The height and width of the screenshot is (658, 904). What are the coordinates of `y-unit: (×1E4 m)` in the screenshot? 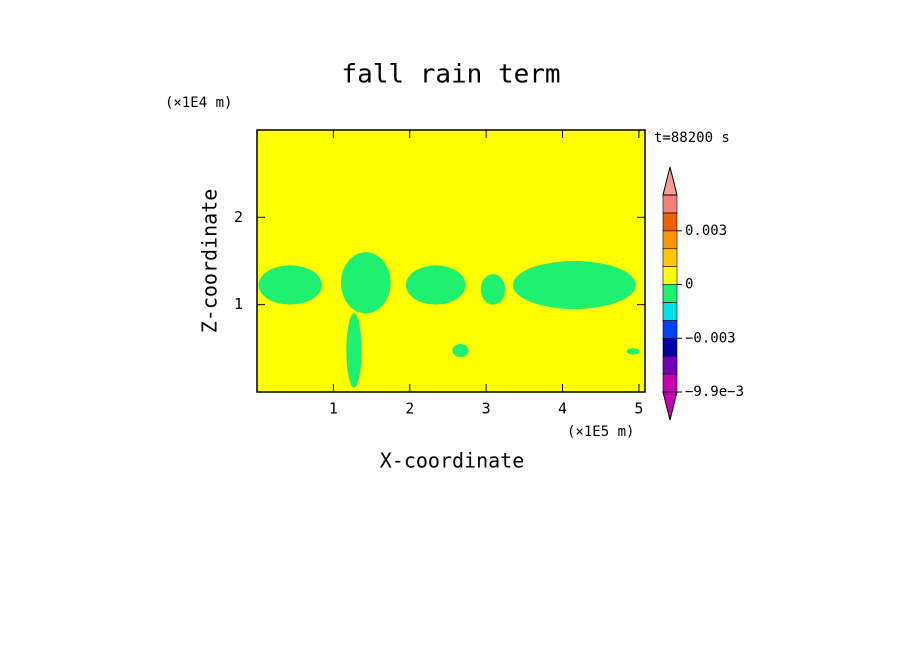 It's located at (198, 103).